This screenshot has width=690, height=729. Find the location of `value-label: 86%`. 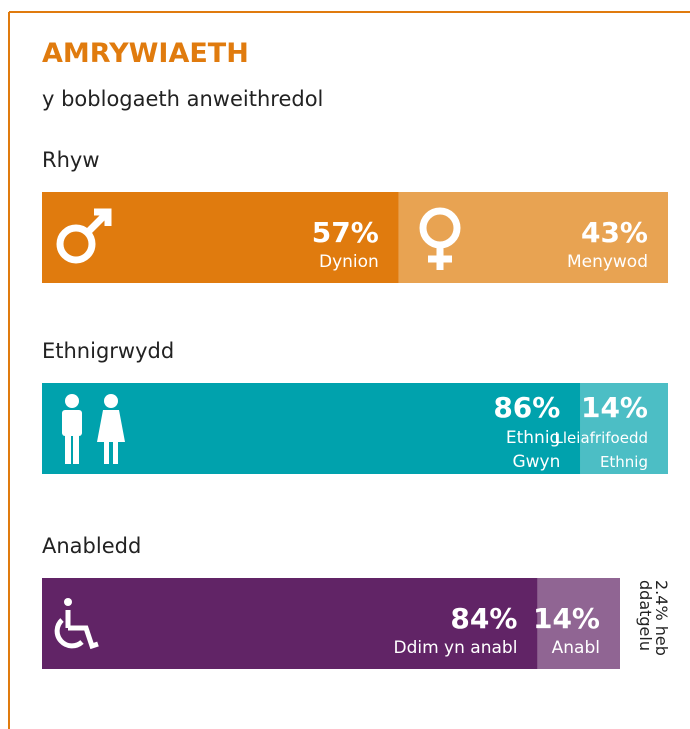

value-label: 86% is located at coordinates (526, 407).